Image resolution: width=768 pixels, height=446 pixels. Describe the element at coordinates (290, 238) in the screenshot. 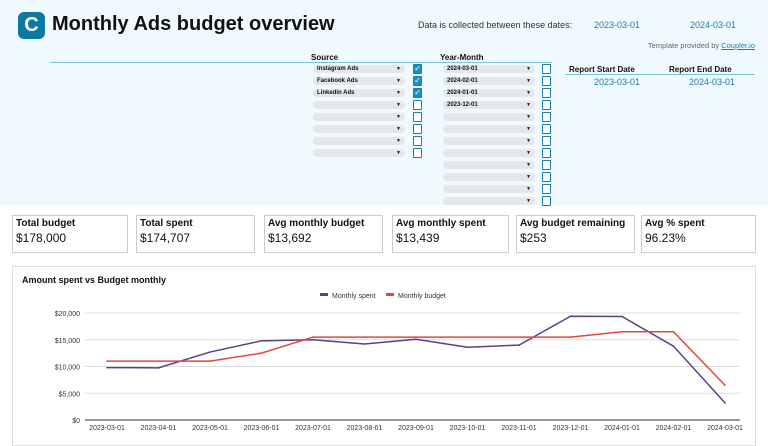

I see `kpi-value: $13,692` at that location.